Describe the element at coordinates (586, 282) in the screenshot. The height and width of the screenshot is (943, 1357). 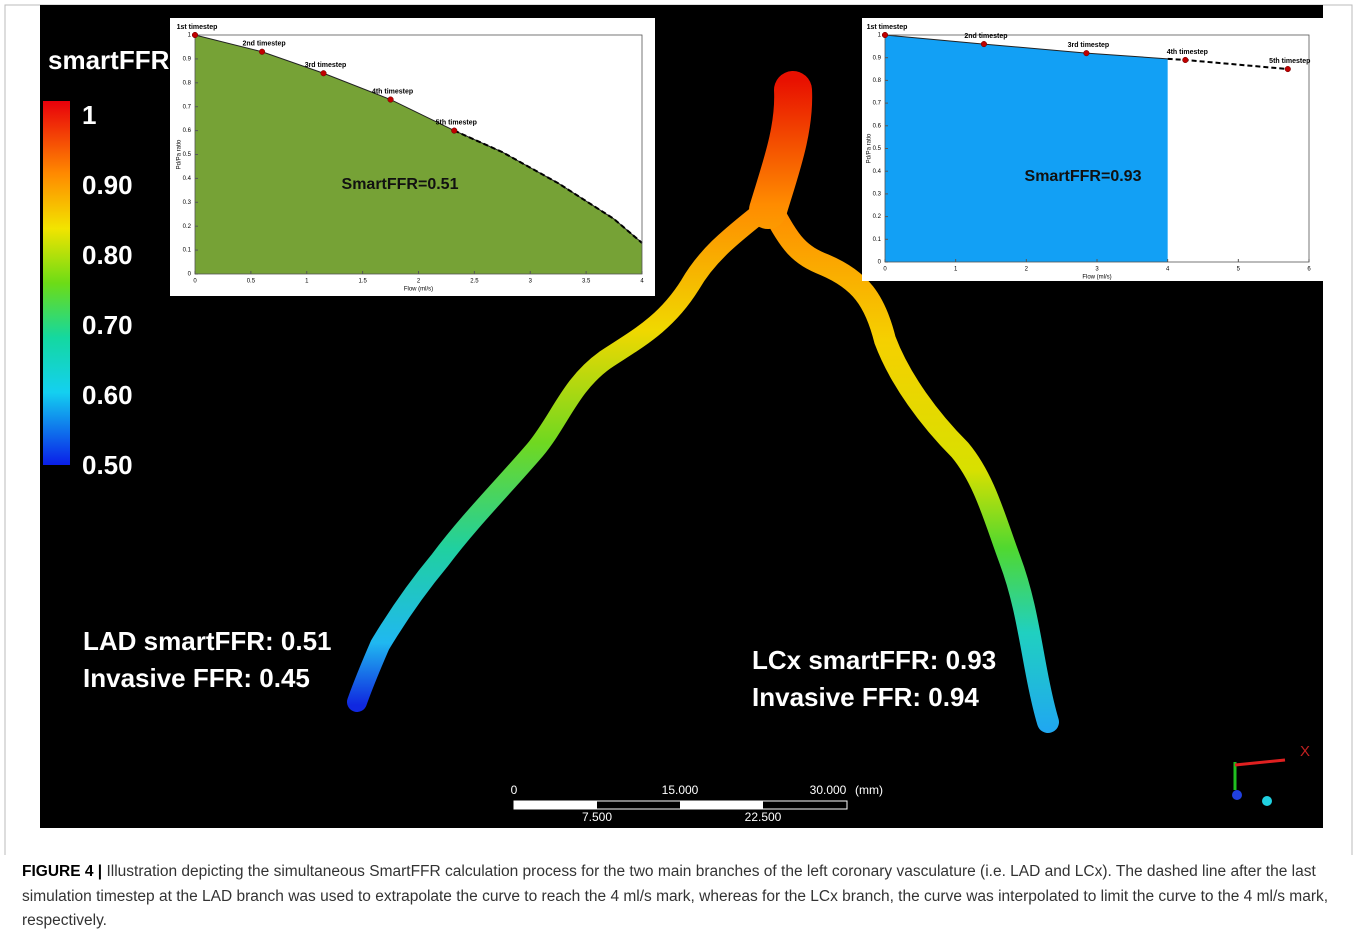
I see `x-tick-label: 3.5` at that location.